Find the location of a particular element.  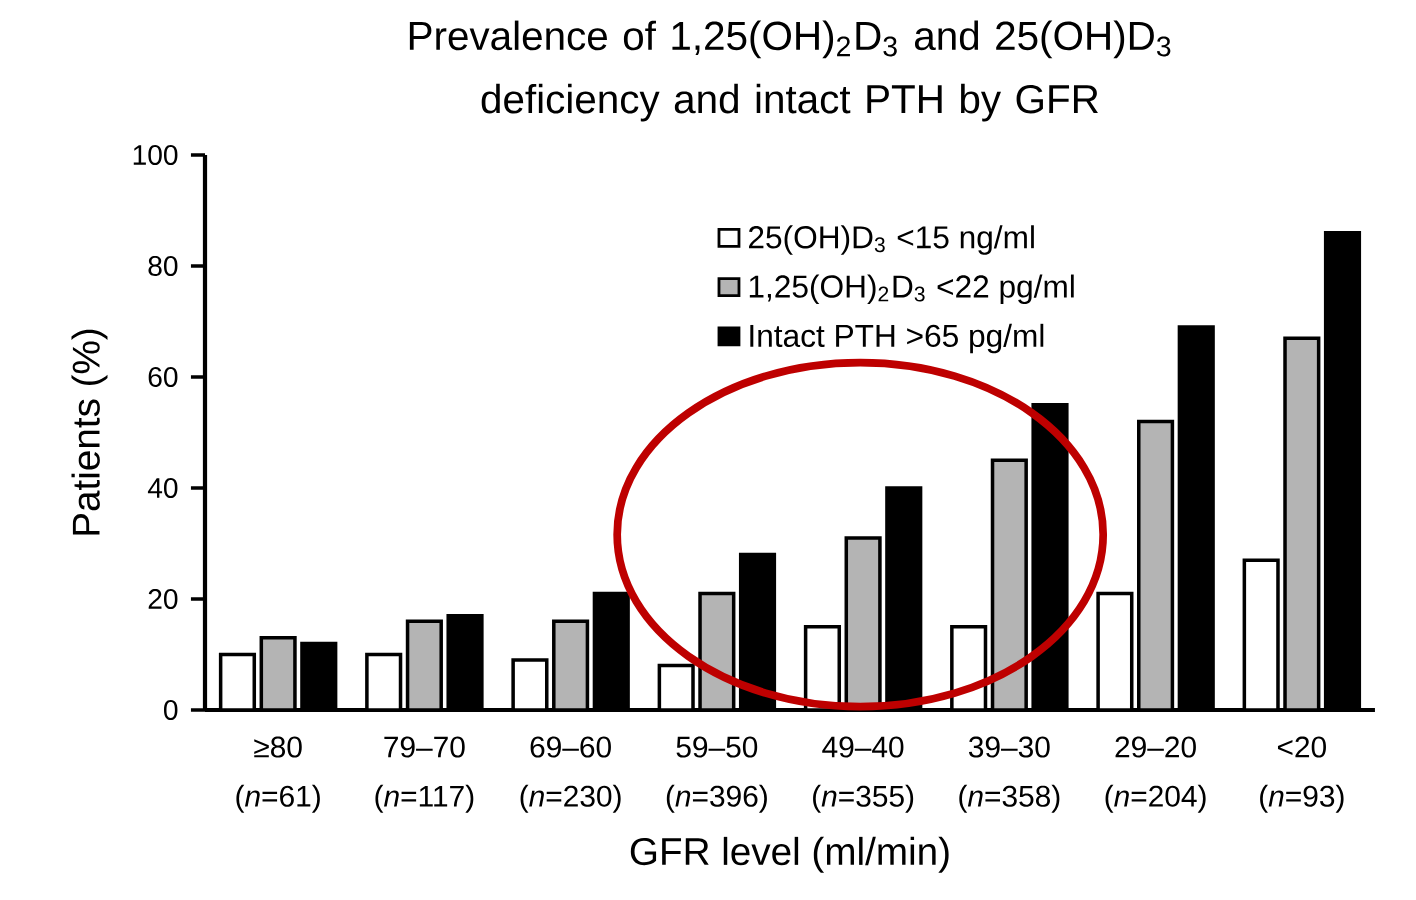

x-axis-title: GFR level (ml/min) is located at coordinates (789, 854).